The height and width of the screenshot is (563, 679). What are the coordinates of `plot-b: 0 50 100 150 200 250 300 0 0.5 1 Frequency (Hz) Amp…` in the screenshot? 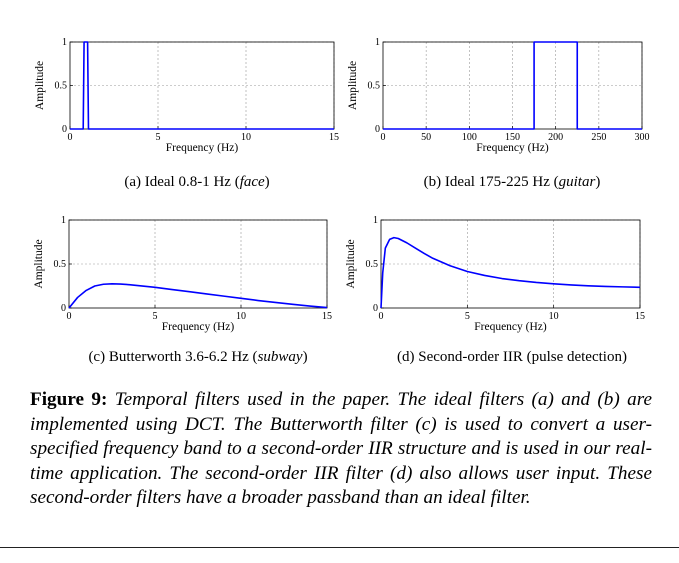 It's located at (498, 113).